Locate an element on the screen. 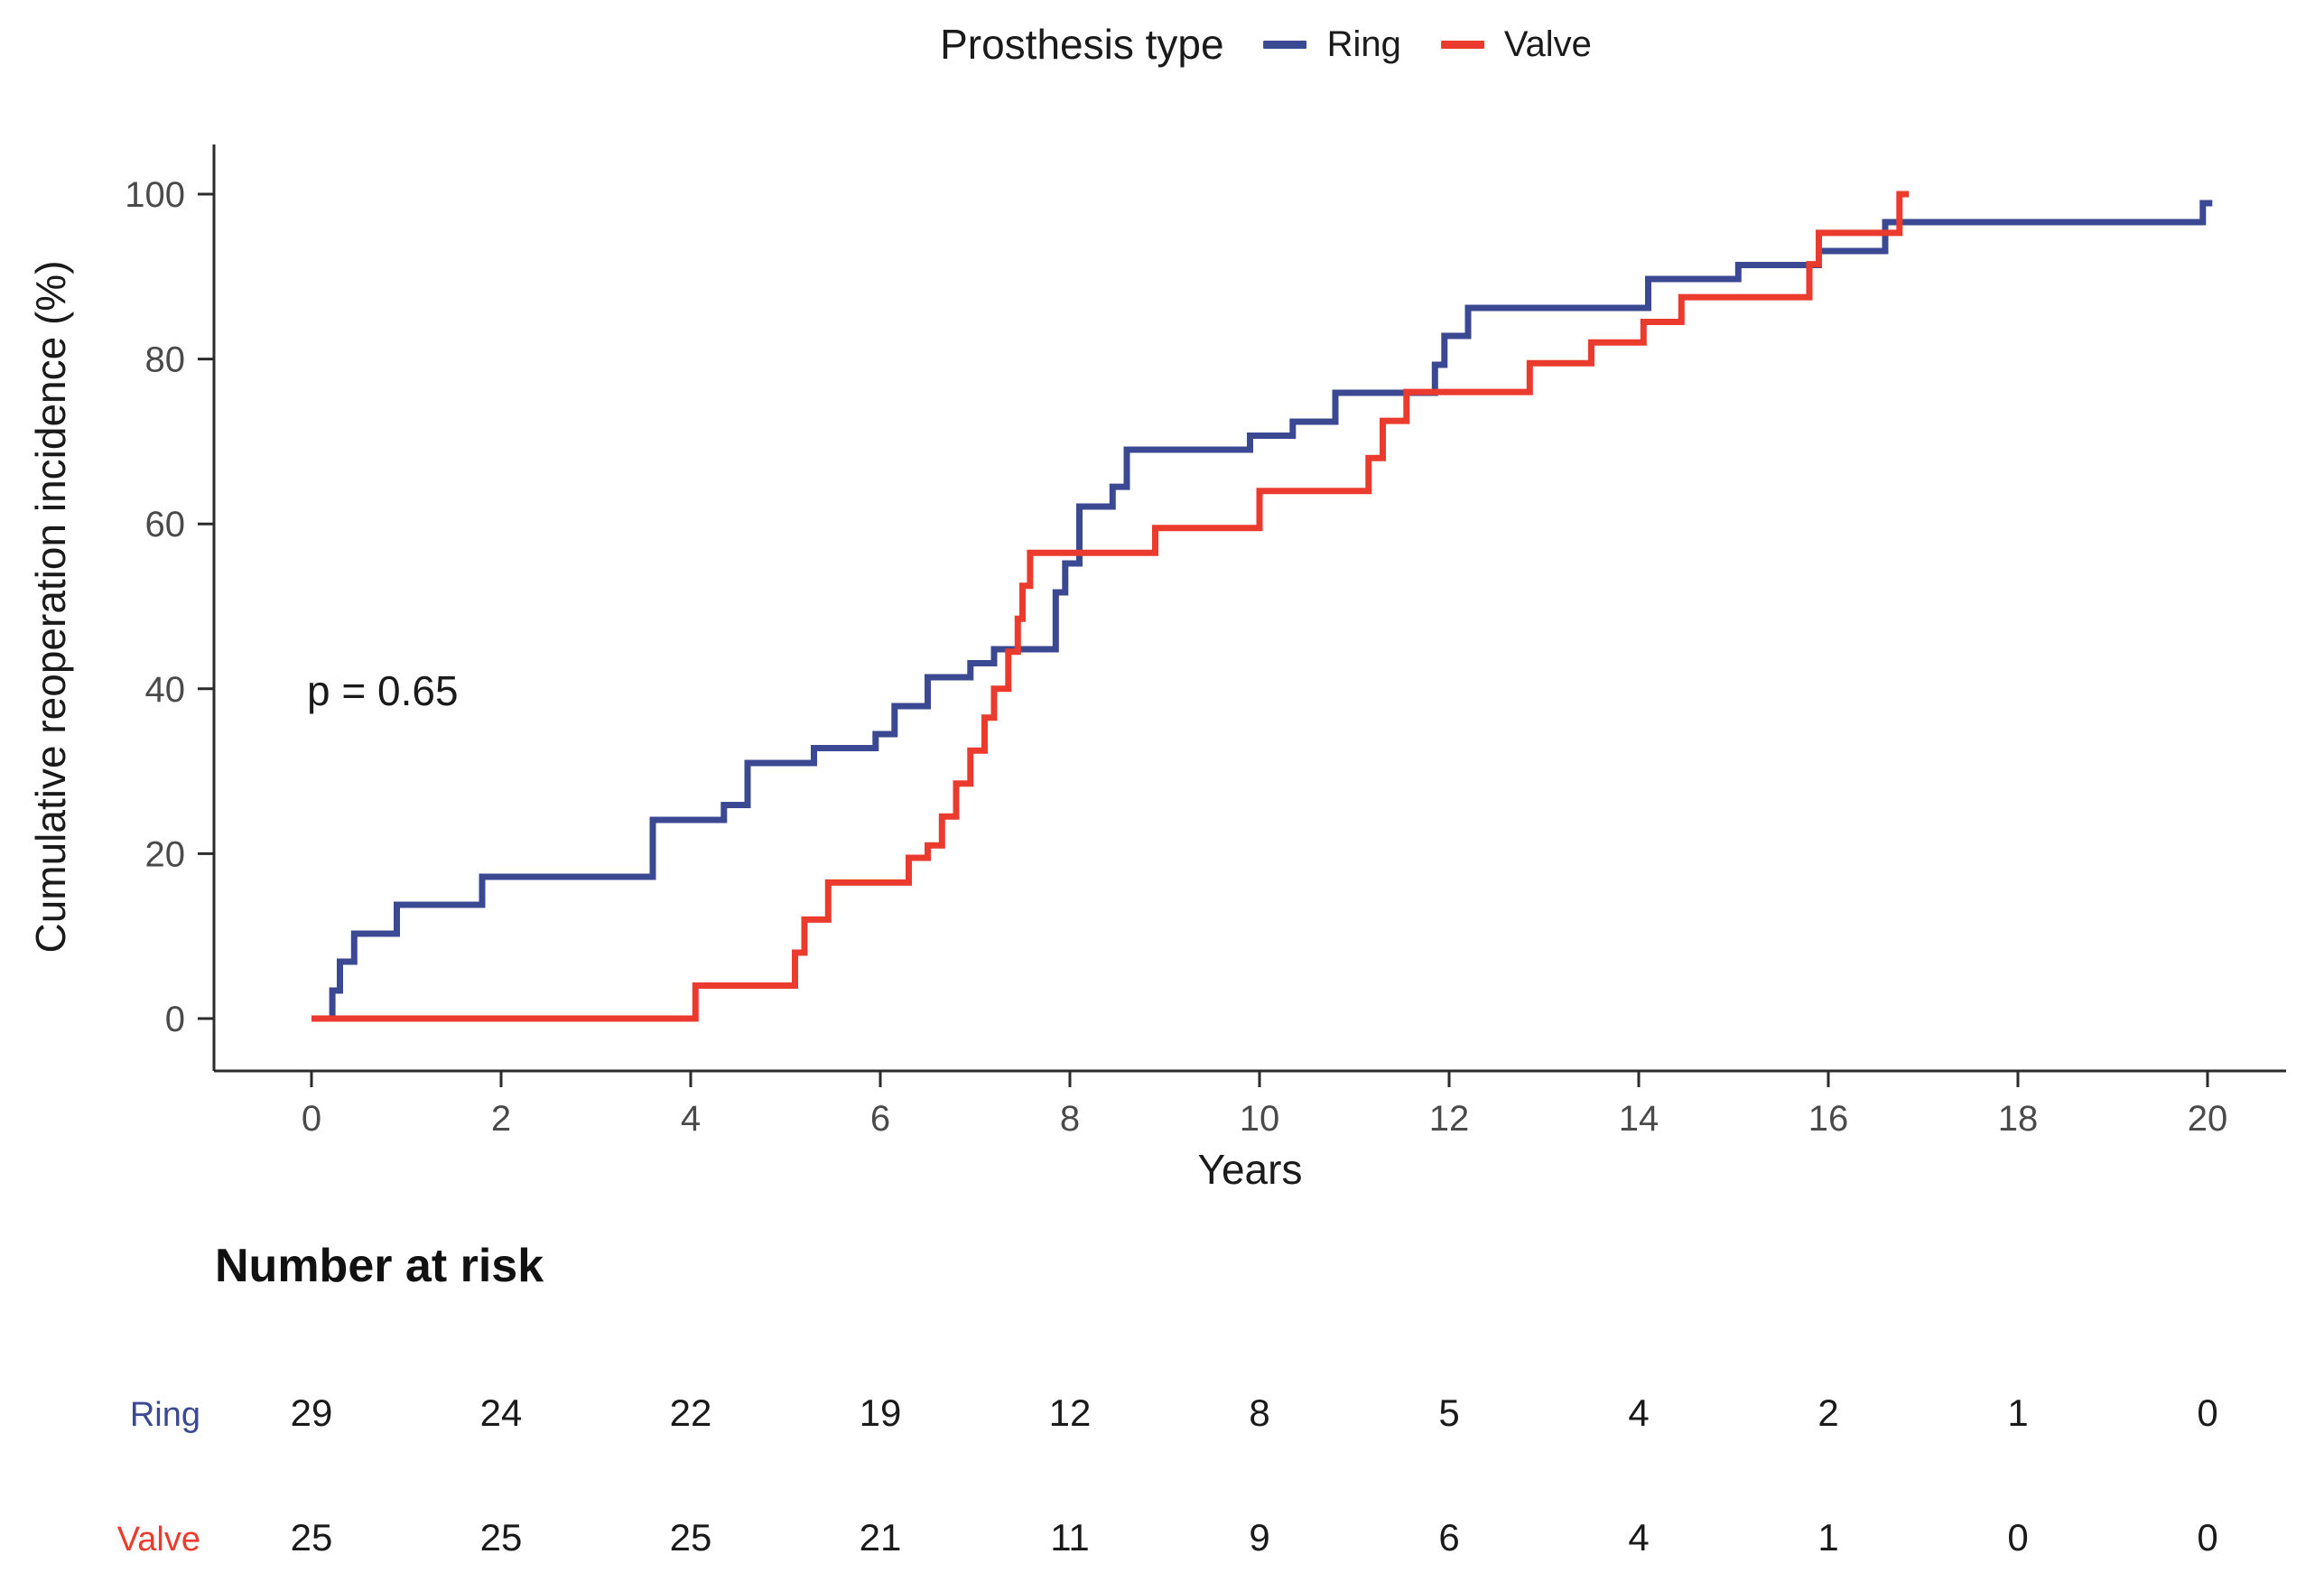  risk-count-ring-year-10: 8 is located at coordinates (1259, 1413).